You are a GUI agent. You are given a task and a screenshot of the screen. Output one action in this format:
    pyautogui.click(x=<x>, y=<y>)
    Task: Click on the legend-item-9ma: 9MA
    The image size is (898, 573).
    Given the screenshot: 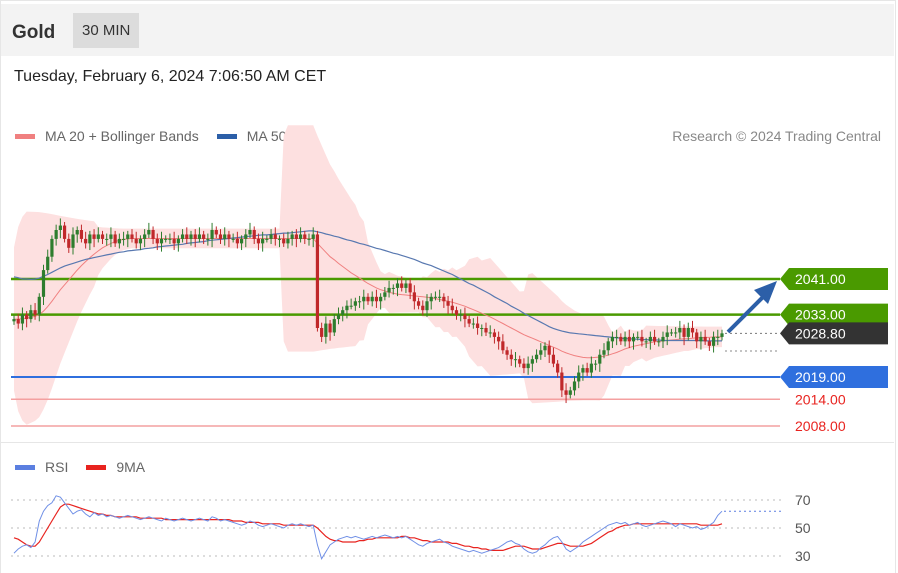 What is the action you would take?
    pyautogui.click(x=115, y=467)
    